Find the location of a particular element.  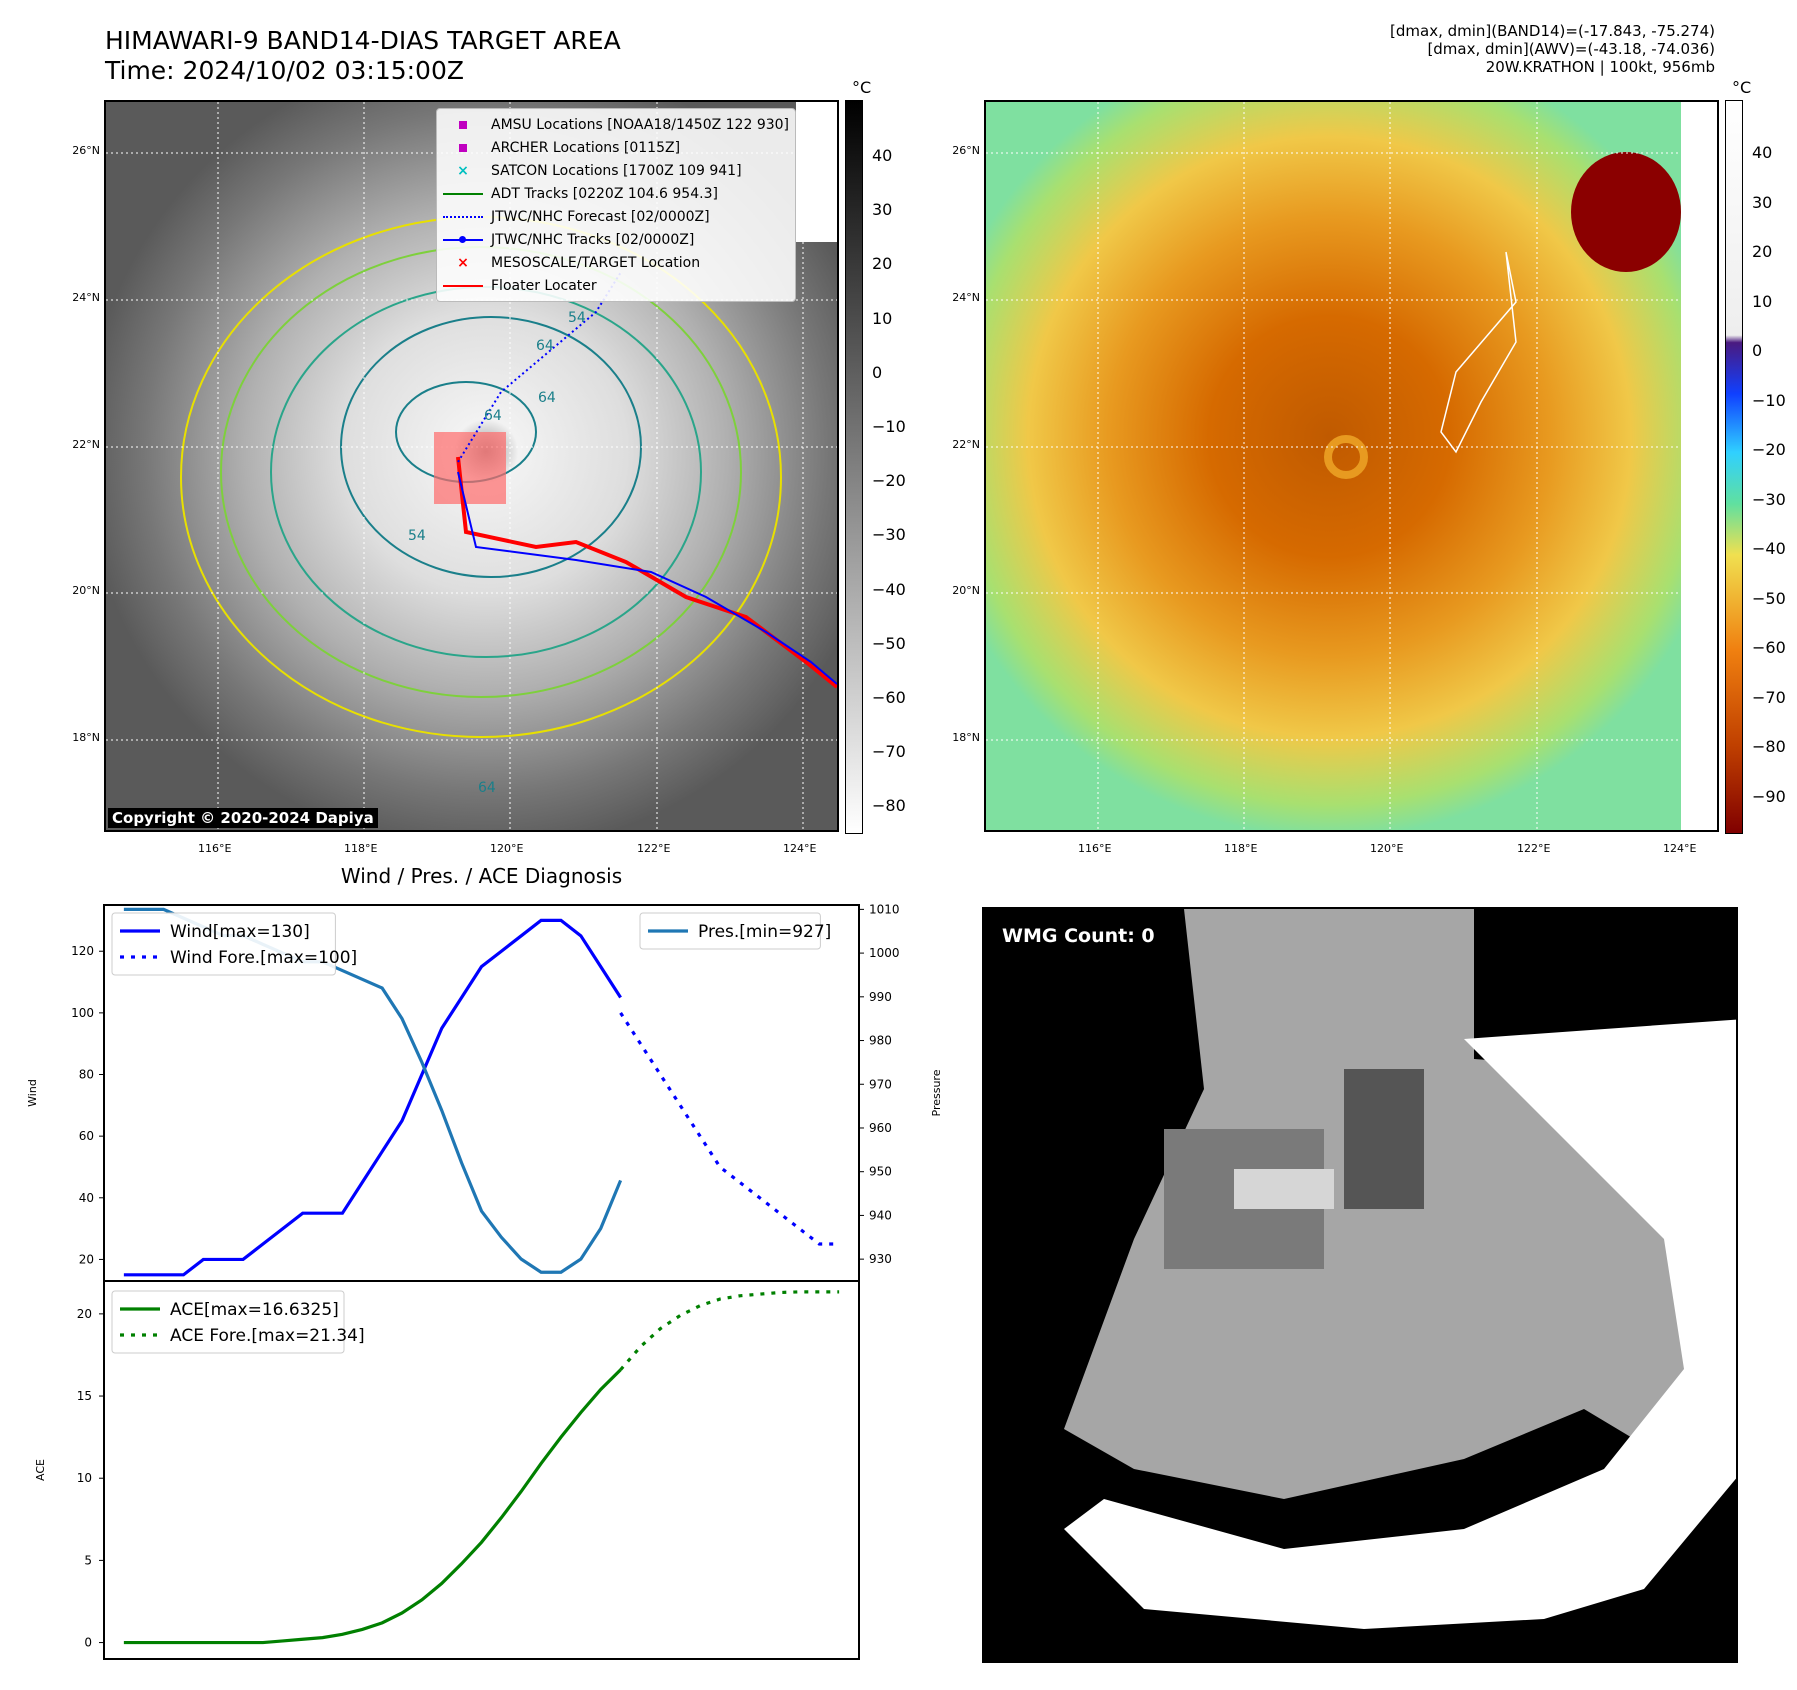

contour-label-1: 64 is located at coordinates (545, 346).